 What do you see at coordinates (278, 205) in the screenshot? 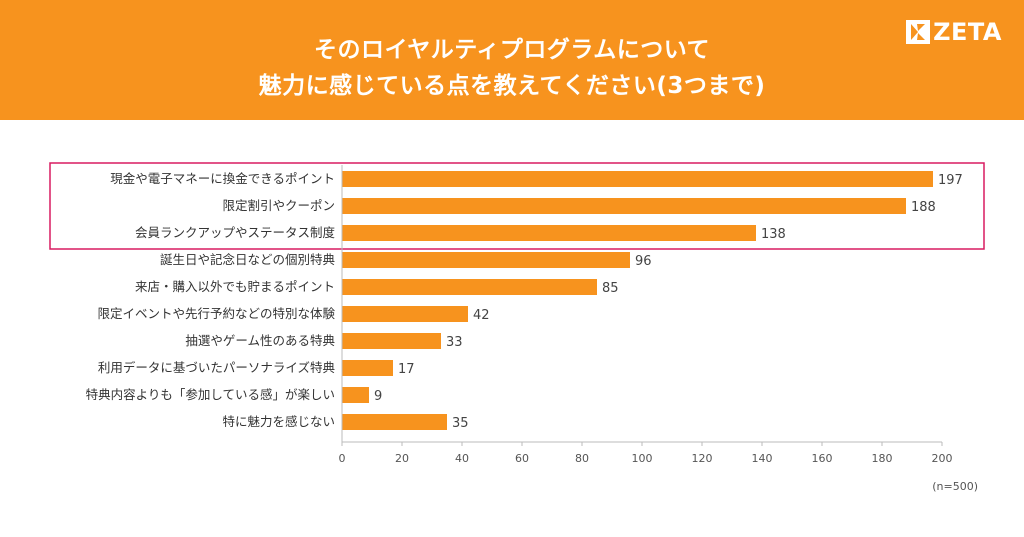
I see `category-label: 限定割引やクーポン` at bounding box center [278, 205].